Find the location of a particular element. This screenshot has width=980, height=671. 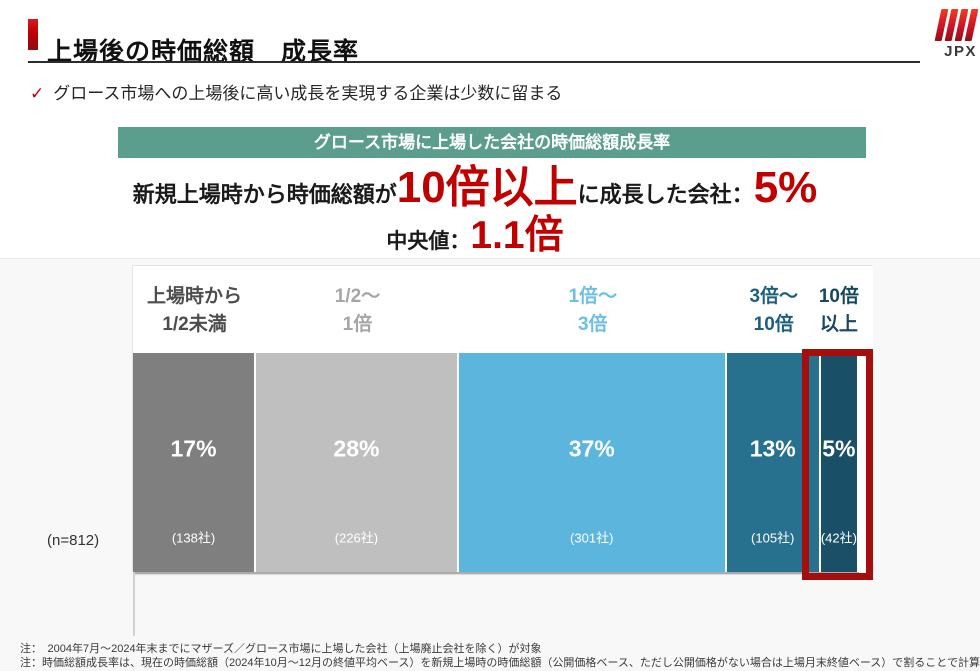

median-line: 中央値：1.1倍 is located at coordinates (475, 239).